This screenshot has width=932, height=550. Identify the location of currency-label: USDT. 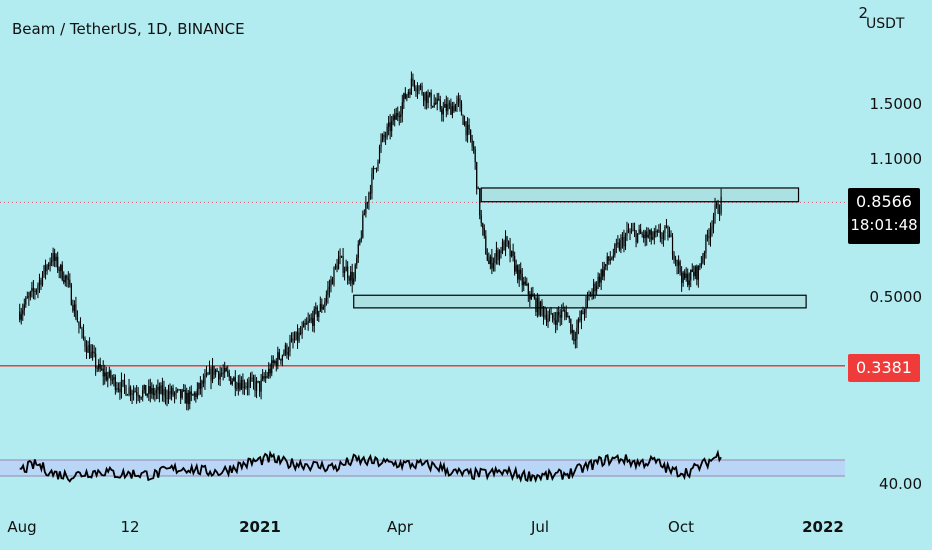
(885, 24).